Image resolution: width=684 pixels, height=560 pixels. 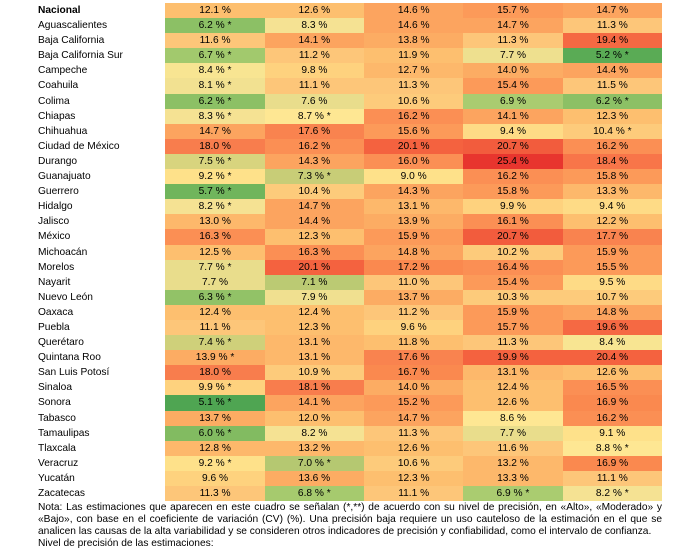 I want to click on value-cell: 5.1 % *, so click(x=215, y=403).